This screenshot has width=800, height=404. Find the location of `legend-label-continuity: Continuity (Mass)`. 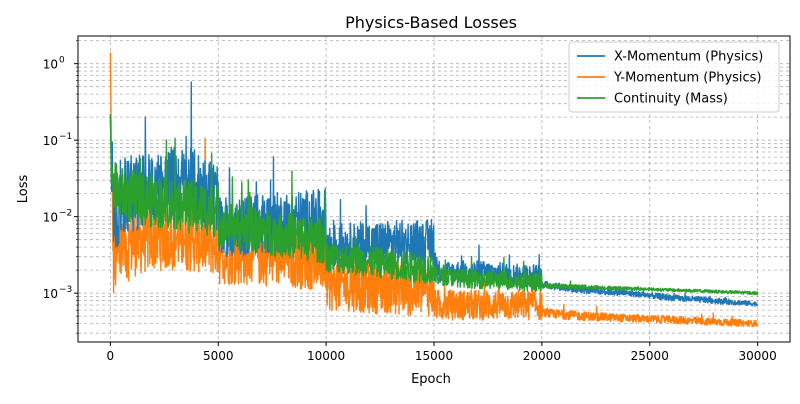

legend-label-continuity: Continuity (Mass) is located at coordinates (671, 99).